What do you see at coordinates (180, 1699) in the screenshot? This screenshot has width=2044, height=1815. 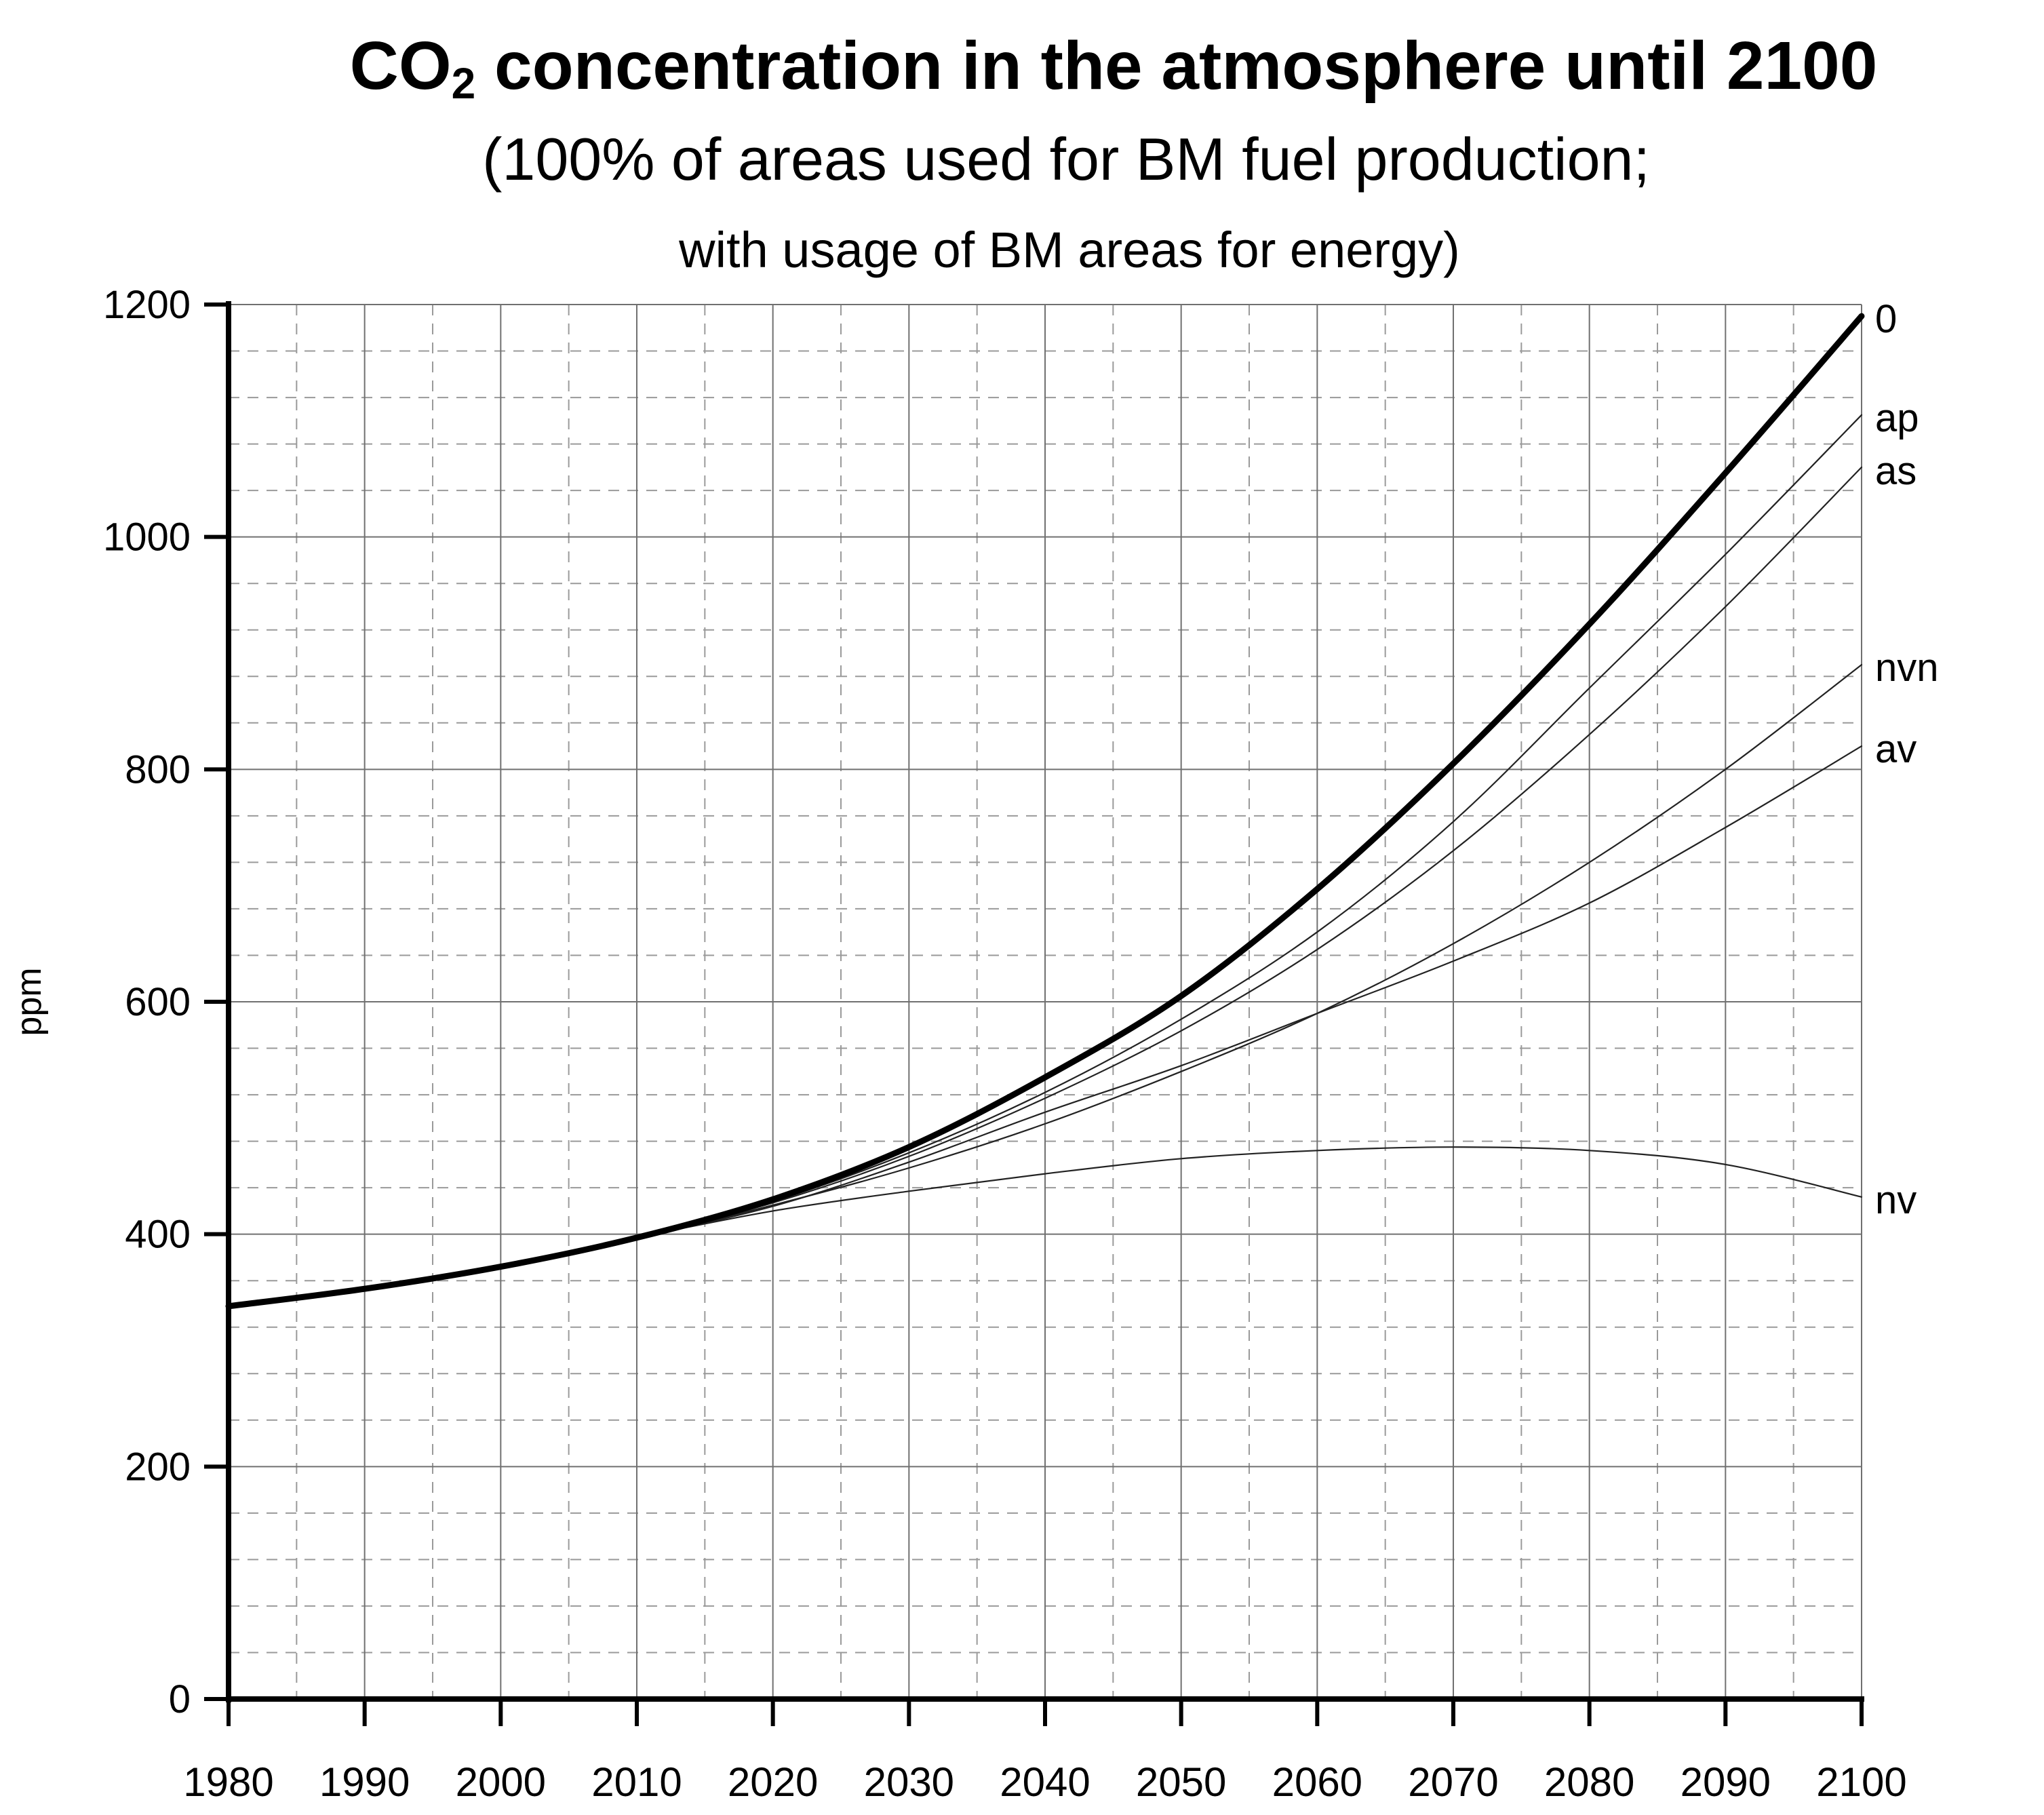 I see `y-tick-label: 0` at bounding box center [180, 1699].